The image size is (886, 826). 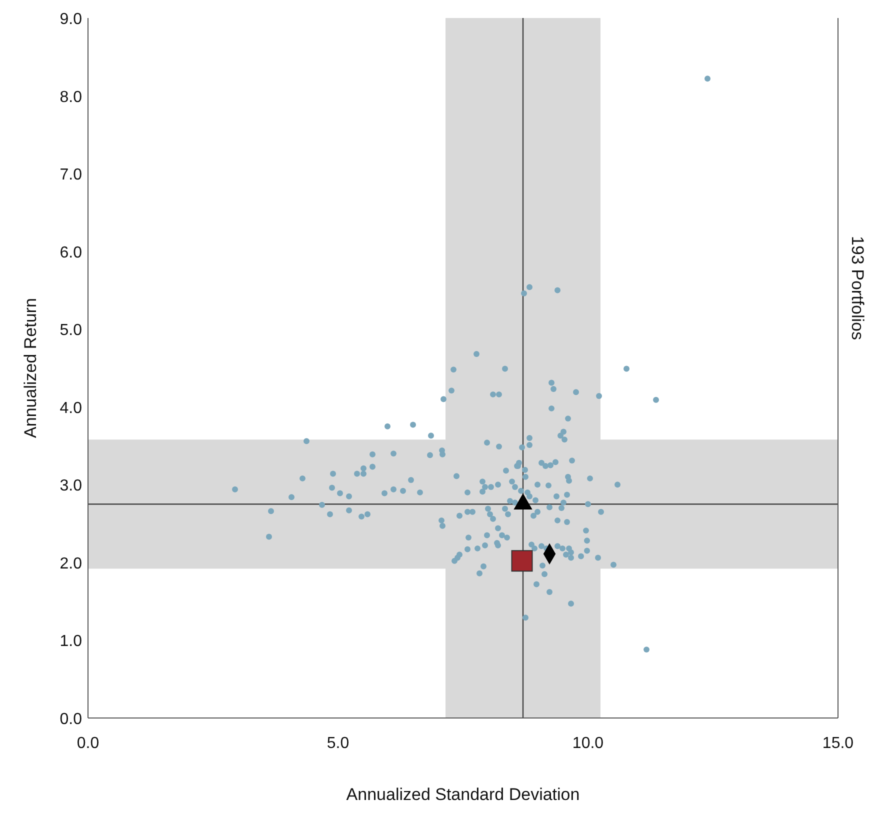 What do you see at coordinates (71, 563) in the screenshot?
I see `y-tick-label: 2.0` at bounding box center [71, 563].